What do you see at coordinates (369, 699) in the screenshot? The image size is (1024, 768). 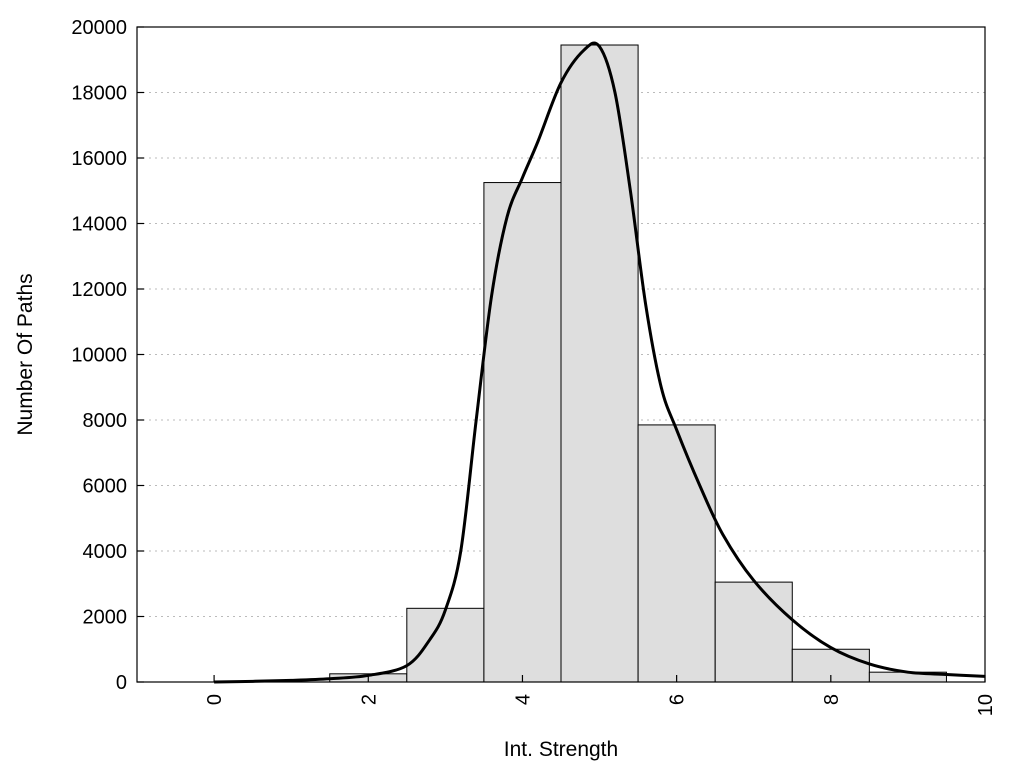 I see `x-tick-label: 2` at bounding box center [369, 699].